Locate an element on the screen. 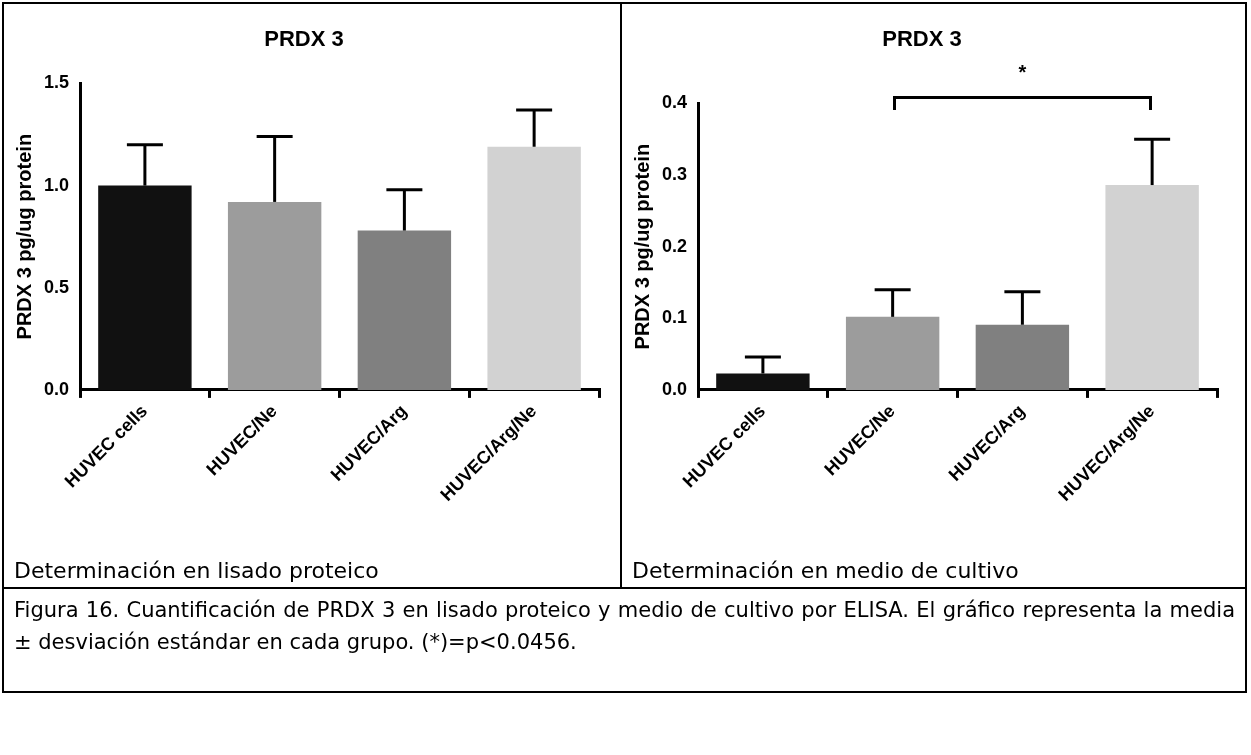  y-tick-label: 0.5 is located at coordinates (56, 286).